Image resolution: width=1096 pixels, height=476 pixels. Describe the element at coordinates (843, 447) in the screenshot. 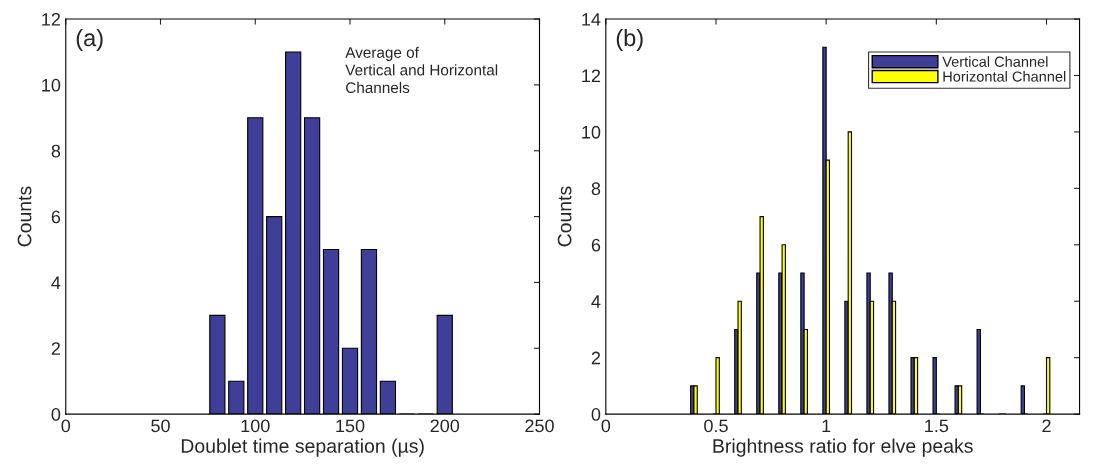

I see `x-axis-title: Brightness ratio for elve peaks` at that location.